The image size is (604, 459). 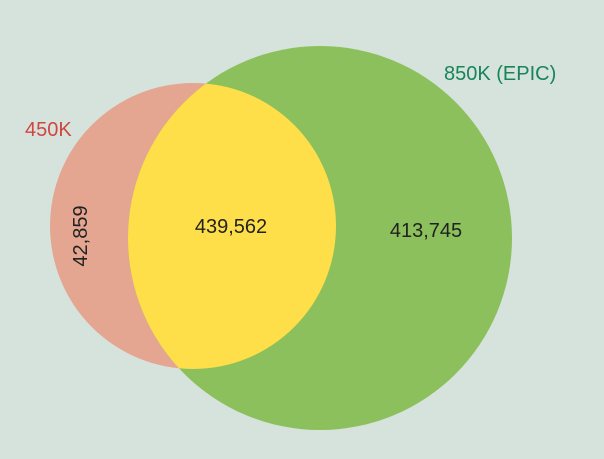 I want to click on count-both: 439,562, so click(x=231, y=227).